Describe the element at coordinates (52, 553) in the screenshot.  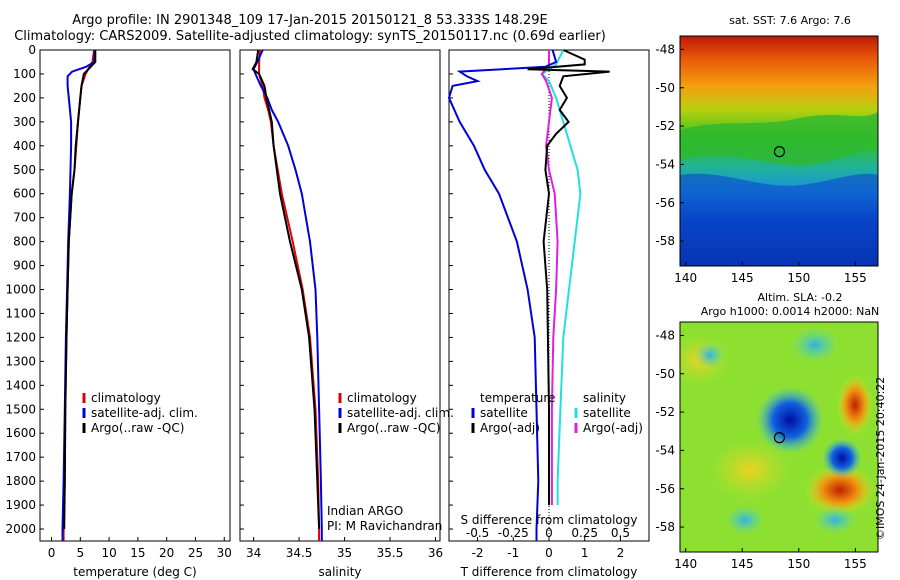
I see `temperature-x-tick-label: 0` at that location.